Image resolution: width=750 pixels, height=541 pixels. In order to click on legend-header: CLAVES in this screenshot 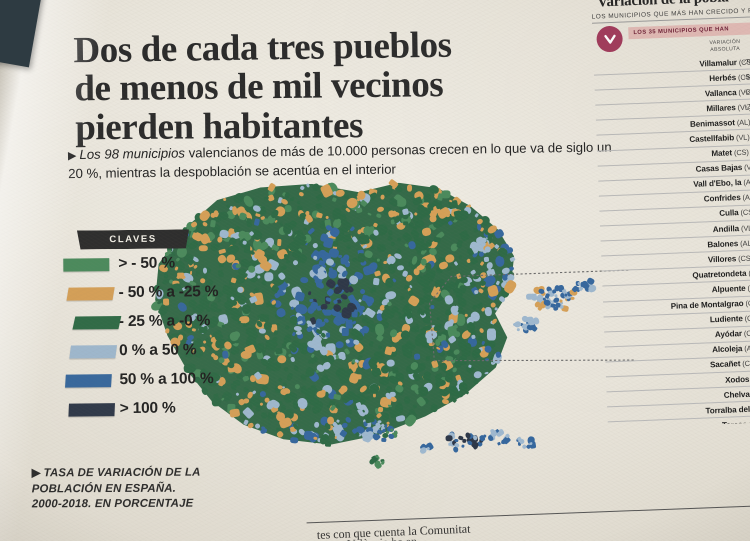, I will do `click(133, 239)`.